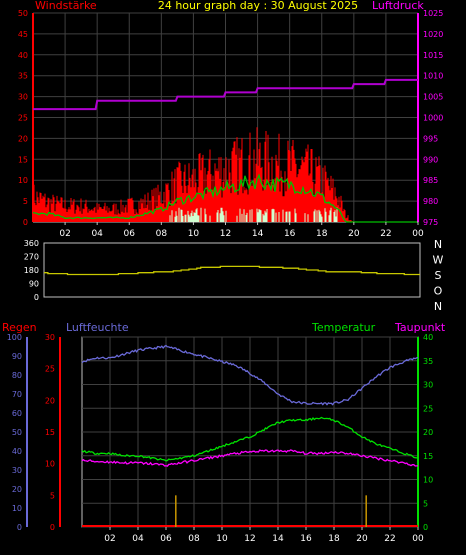 Image resolution: width=466 pixels, height=555 pixels. Describe the element at coordinates (428, 432) in the screenshot. I see `temperature-tick-label: 20` at that location.